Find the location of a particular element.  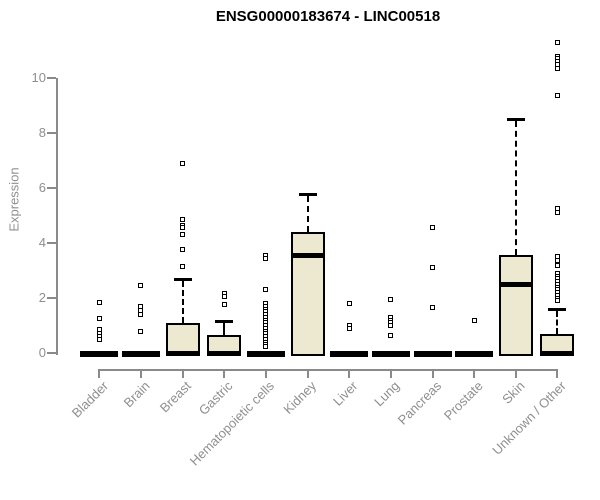

x-tick-label: Kidney is located at coordinates (299, 397).